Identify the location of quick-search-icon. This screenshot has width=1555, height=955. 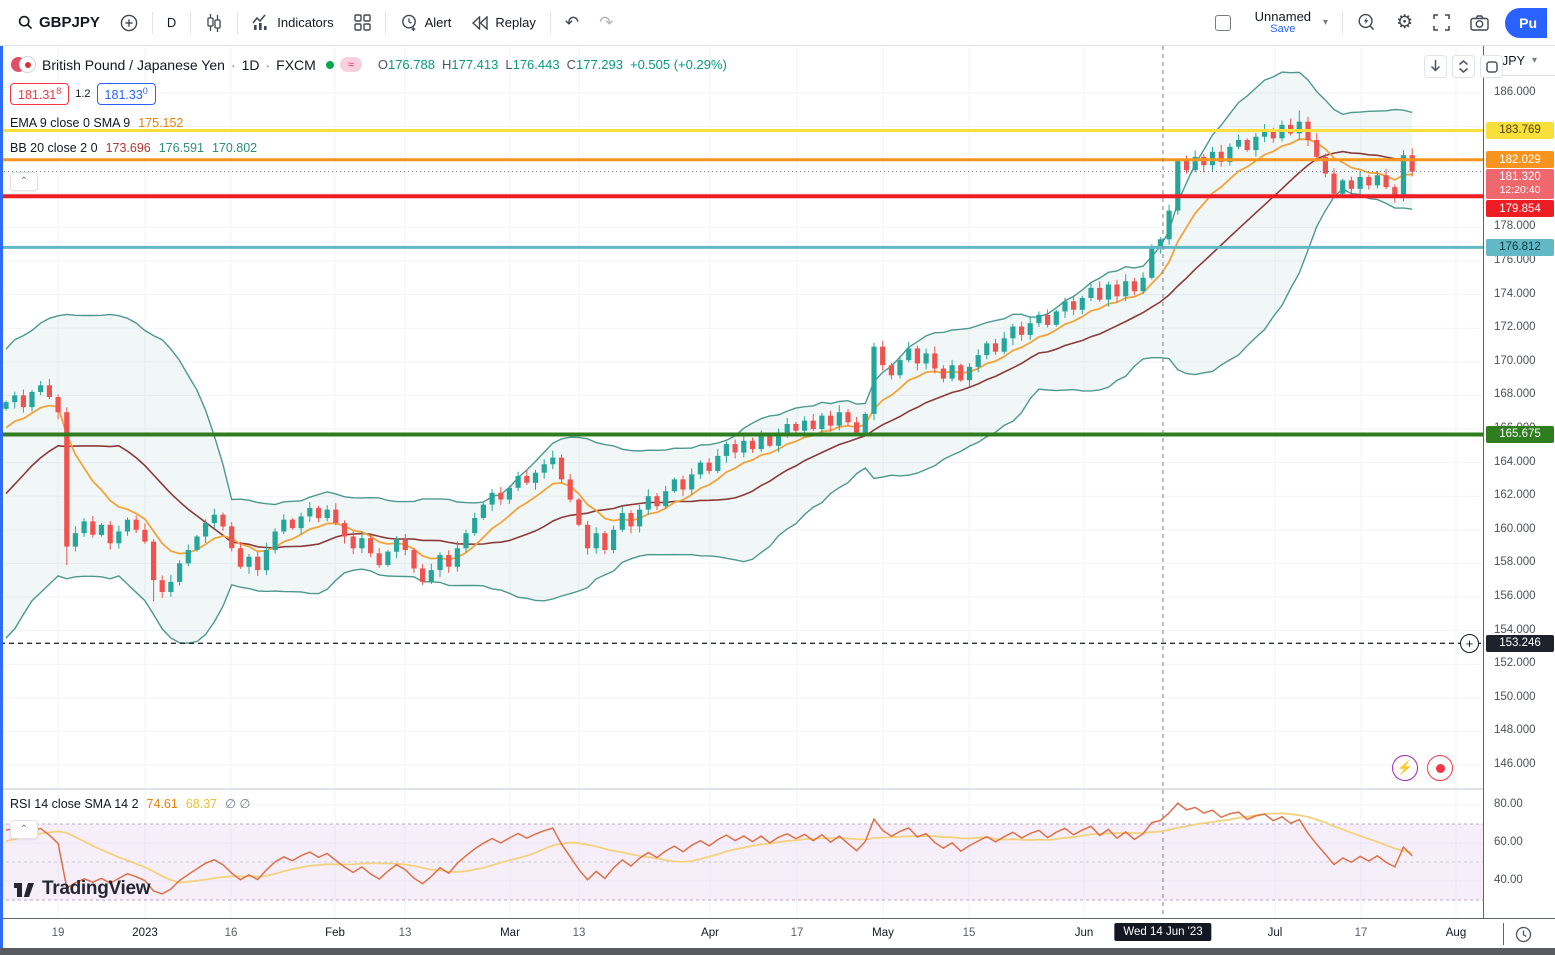
(1366, 22).